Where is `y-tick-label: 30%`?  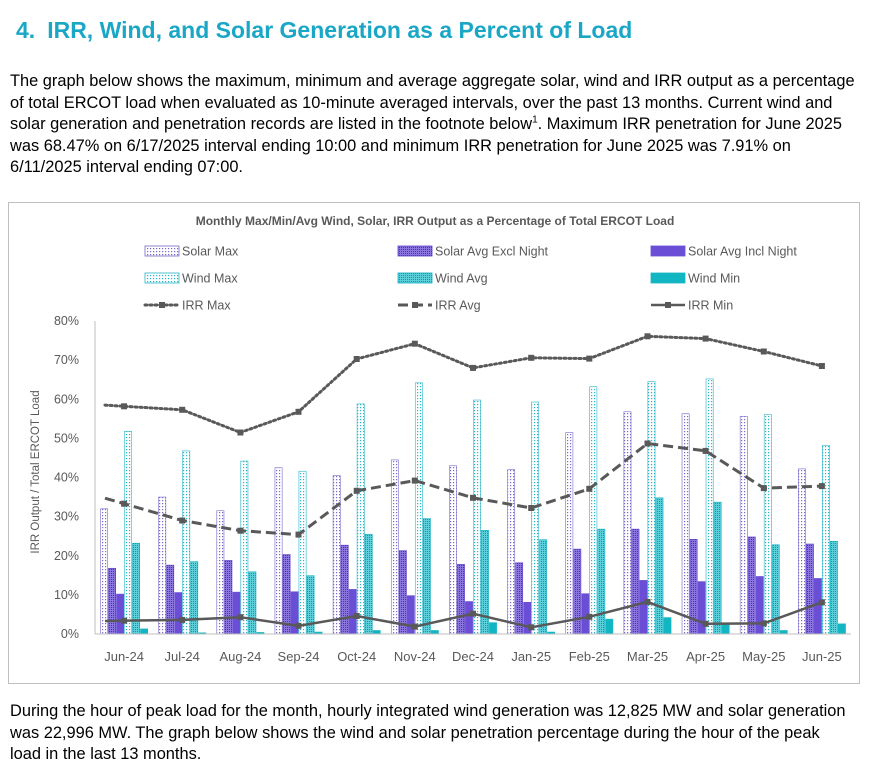
y-tick-label: 30% is located at coordinates (66, 517).